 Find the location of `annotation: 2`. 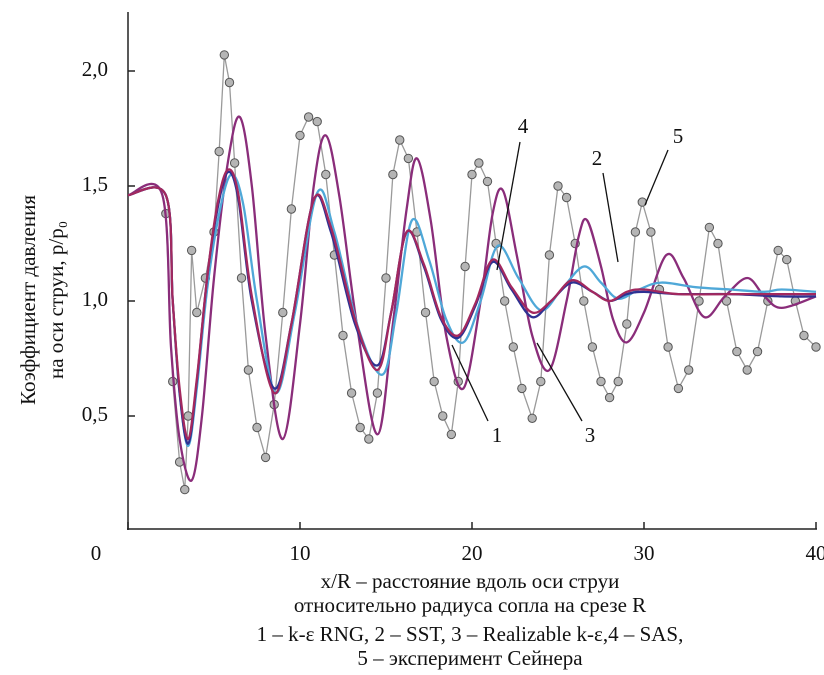

annotation: 2 is located at coordinates (597, 158).